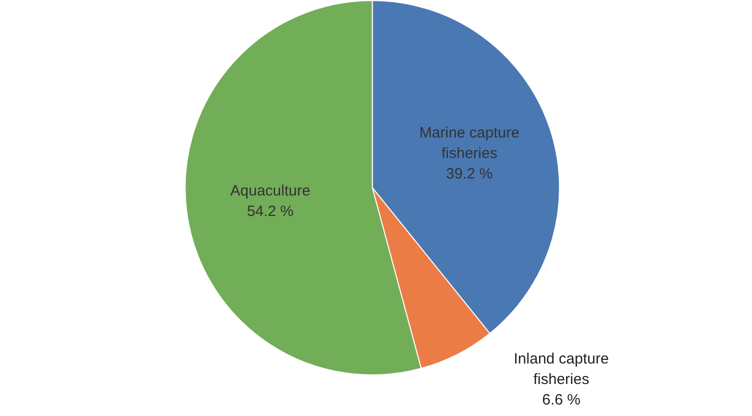 Image resolution: width=752 pixels, height=416 pixels. I want to click on data-label: 54.2 %, so click(270, 211).